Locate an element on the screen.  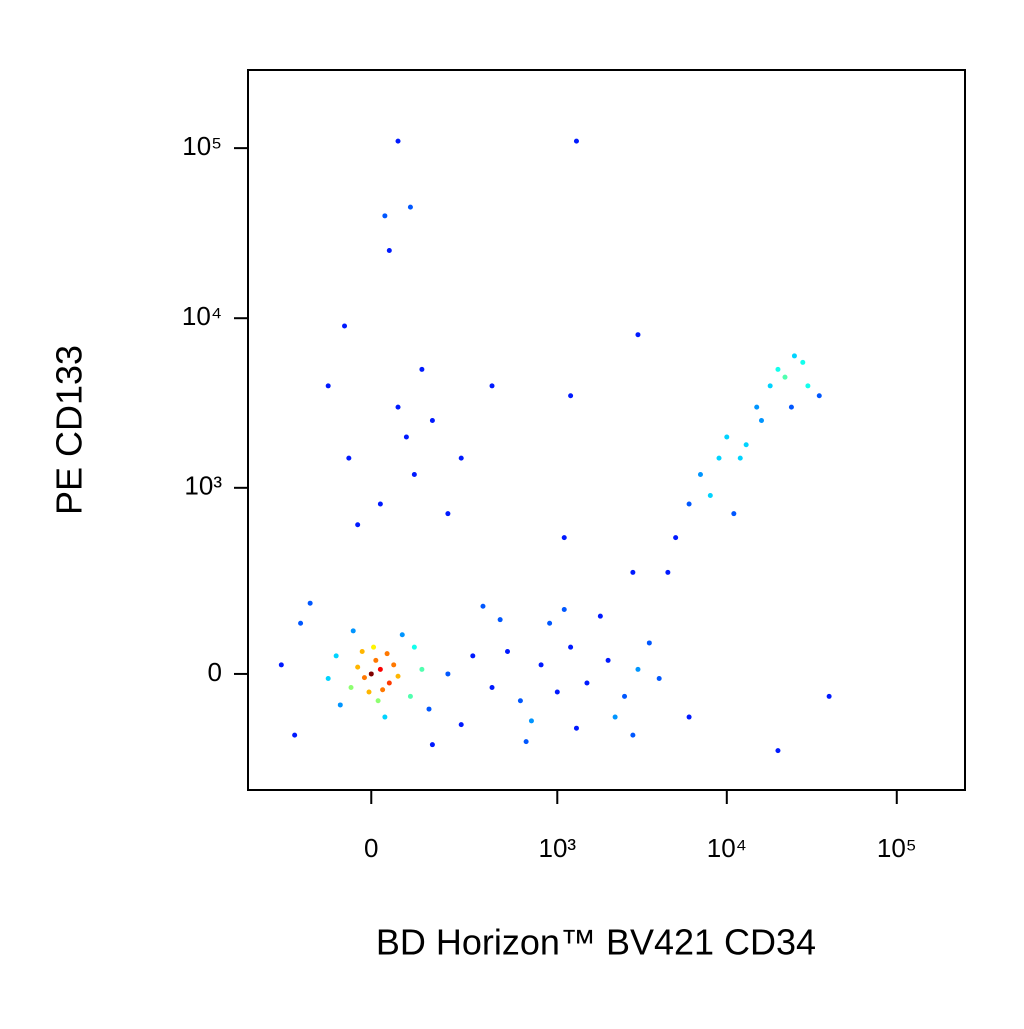
x-tick-label: 0 is located at coordinates (371, 848).